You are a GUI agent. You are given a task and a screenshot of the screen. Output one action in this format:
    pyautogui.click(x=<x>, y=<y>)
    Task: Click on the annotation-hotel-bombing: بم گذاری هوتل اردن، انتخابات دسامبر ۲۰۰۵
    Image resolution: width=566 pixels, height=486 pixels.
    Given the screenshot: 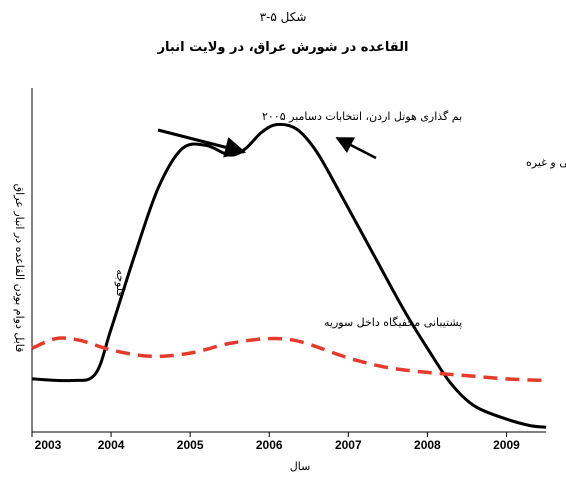 What is the action you would take?
    pyautogui.click(x=362, y=116)
    